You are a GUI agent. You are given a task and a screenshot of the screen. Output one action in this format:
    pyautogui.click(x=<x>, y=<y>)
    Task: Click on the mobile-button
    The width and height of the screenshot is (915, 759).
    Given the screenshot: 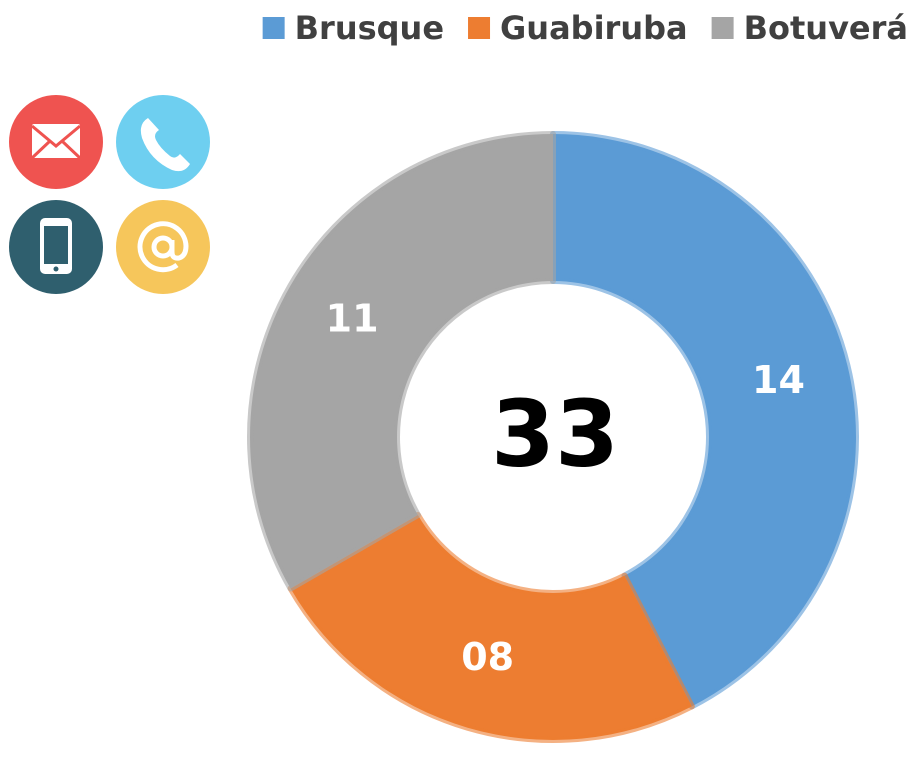 What is the action you would take?
    pyautogui.click(x=56, y=269)
    